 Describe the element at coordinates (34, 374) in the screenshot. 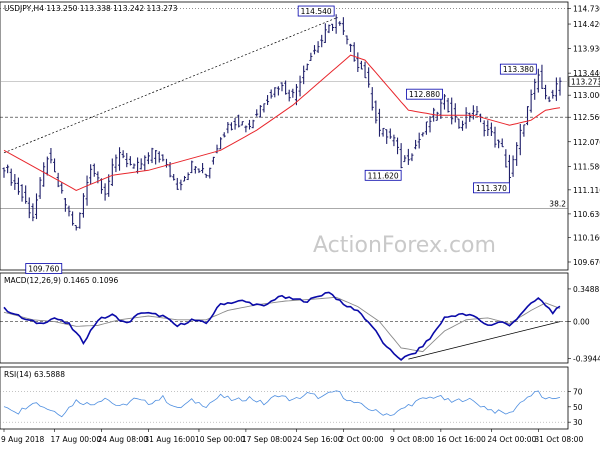

I see `rsi-header: RSI(14) 63.5888` at that location.